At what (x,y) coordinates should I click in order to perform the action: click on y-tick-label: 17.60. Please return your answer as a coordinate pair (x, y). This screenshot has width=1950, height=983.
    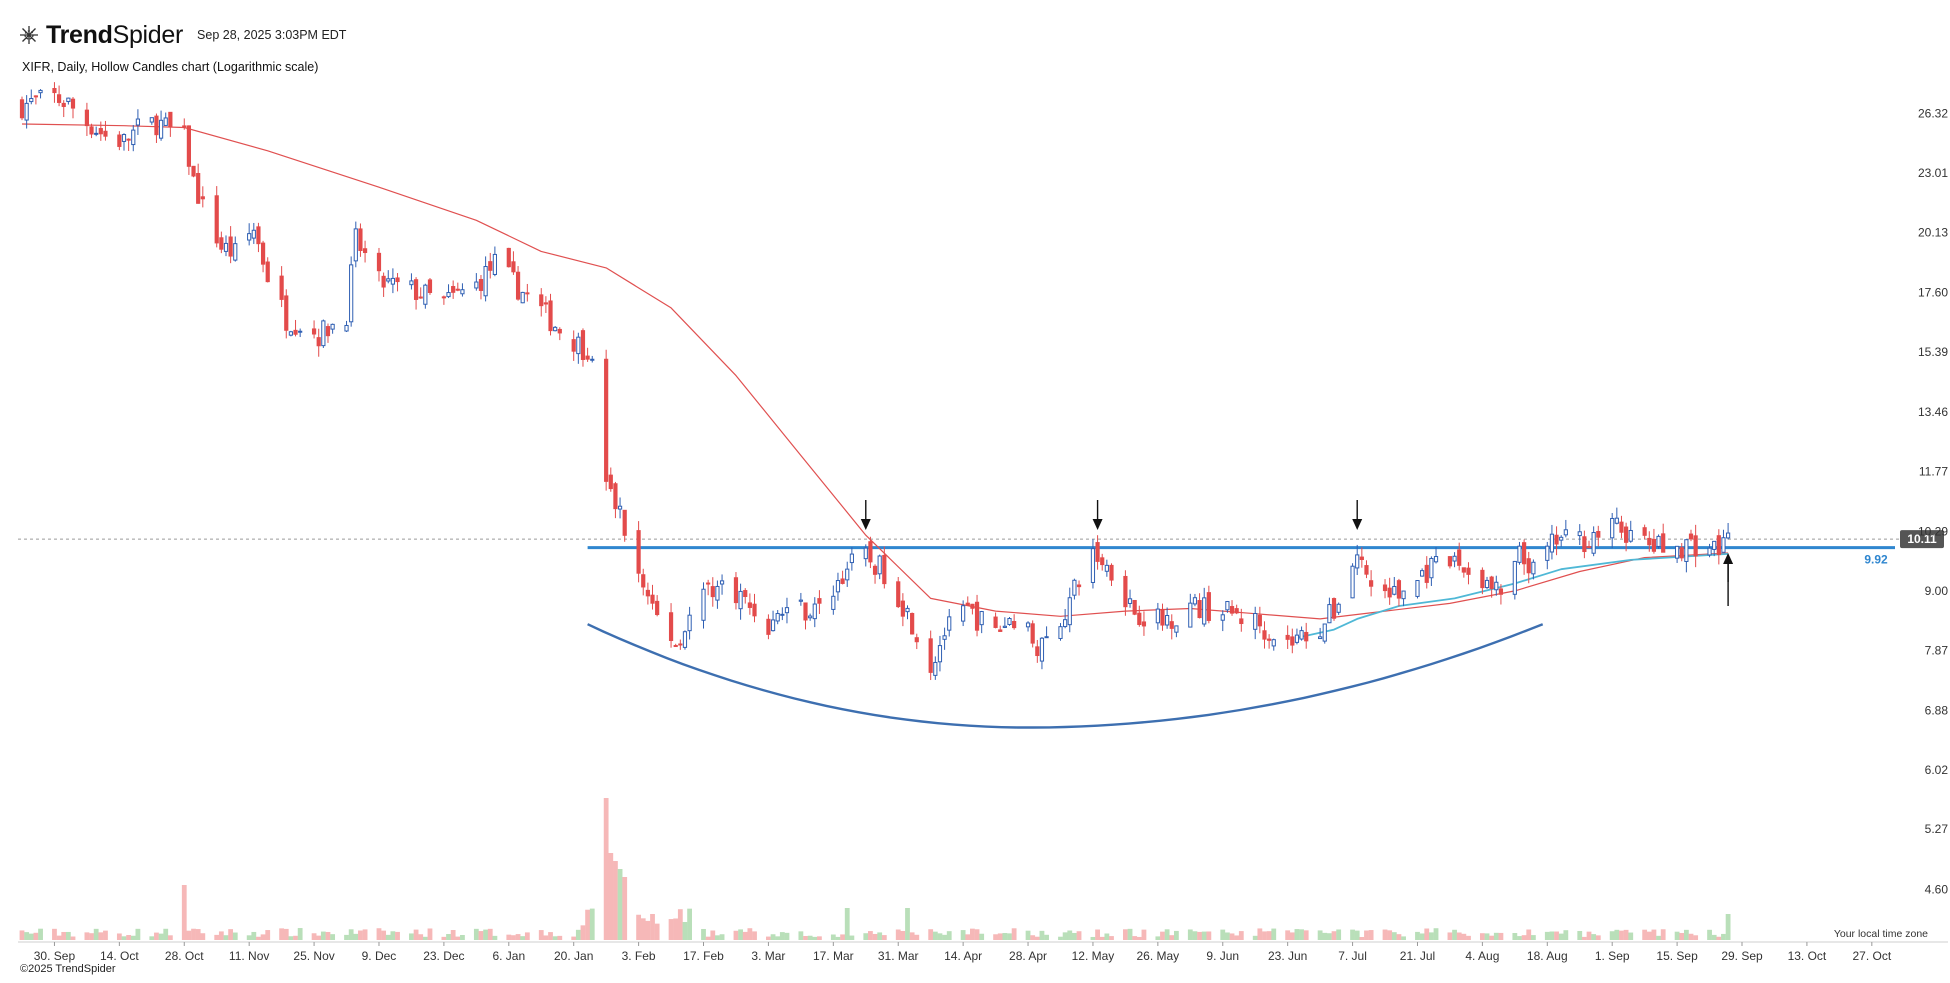
    Looking at the image, I should click on (1933, 292).